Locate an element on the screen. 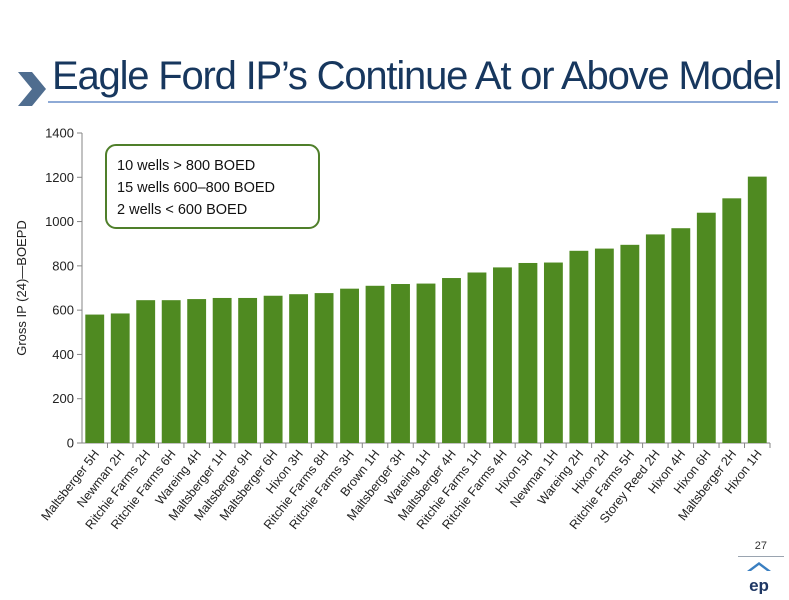 This screenshot has width=789, height=600. ep-logo-icon: ep is located at coordinates (759, 578).